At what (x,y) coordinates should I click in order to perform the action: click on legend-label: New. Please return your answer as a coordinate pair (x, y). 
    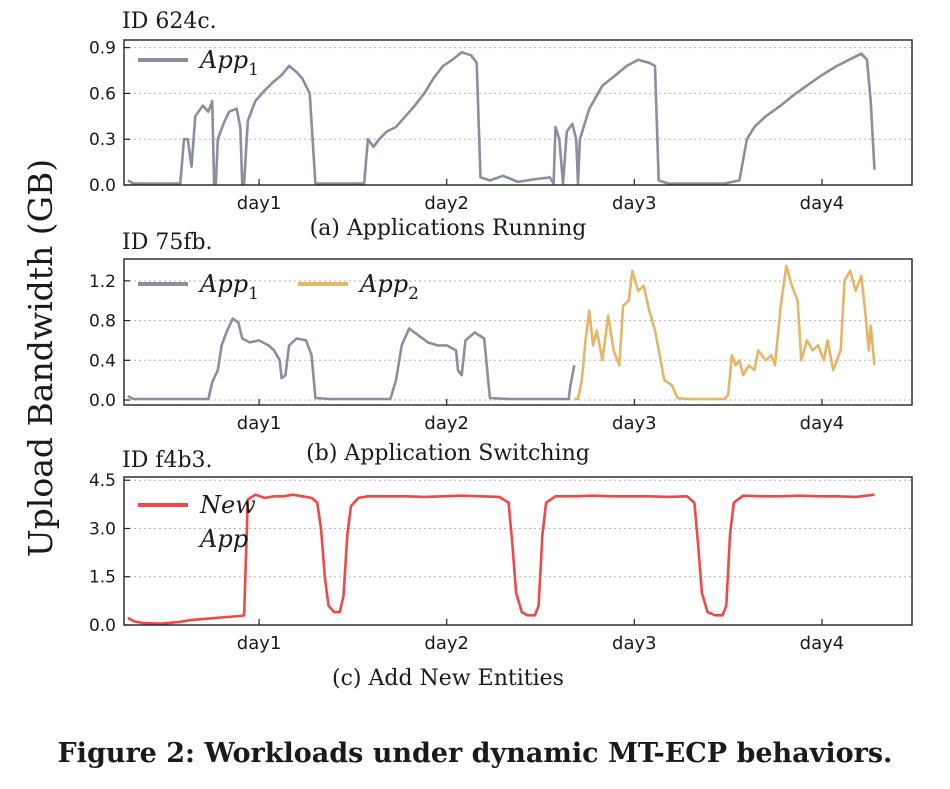
    Looking at the image, I should click on (227, 505).